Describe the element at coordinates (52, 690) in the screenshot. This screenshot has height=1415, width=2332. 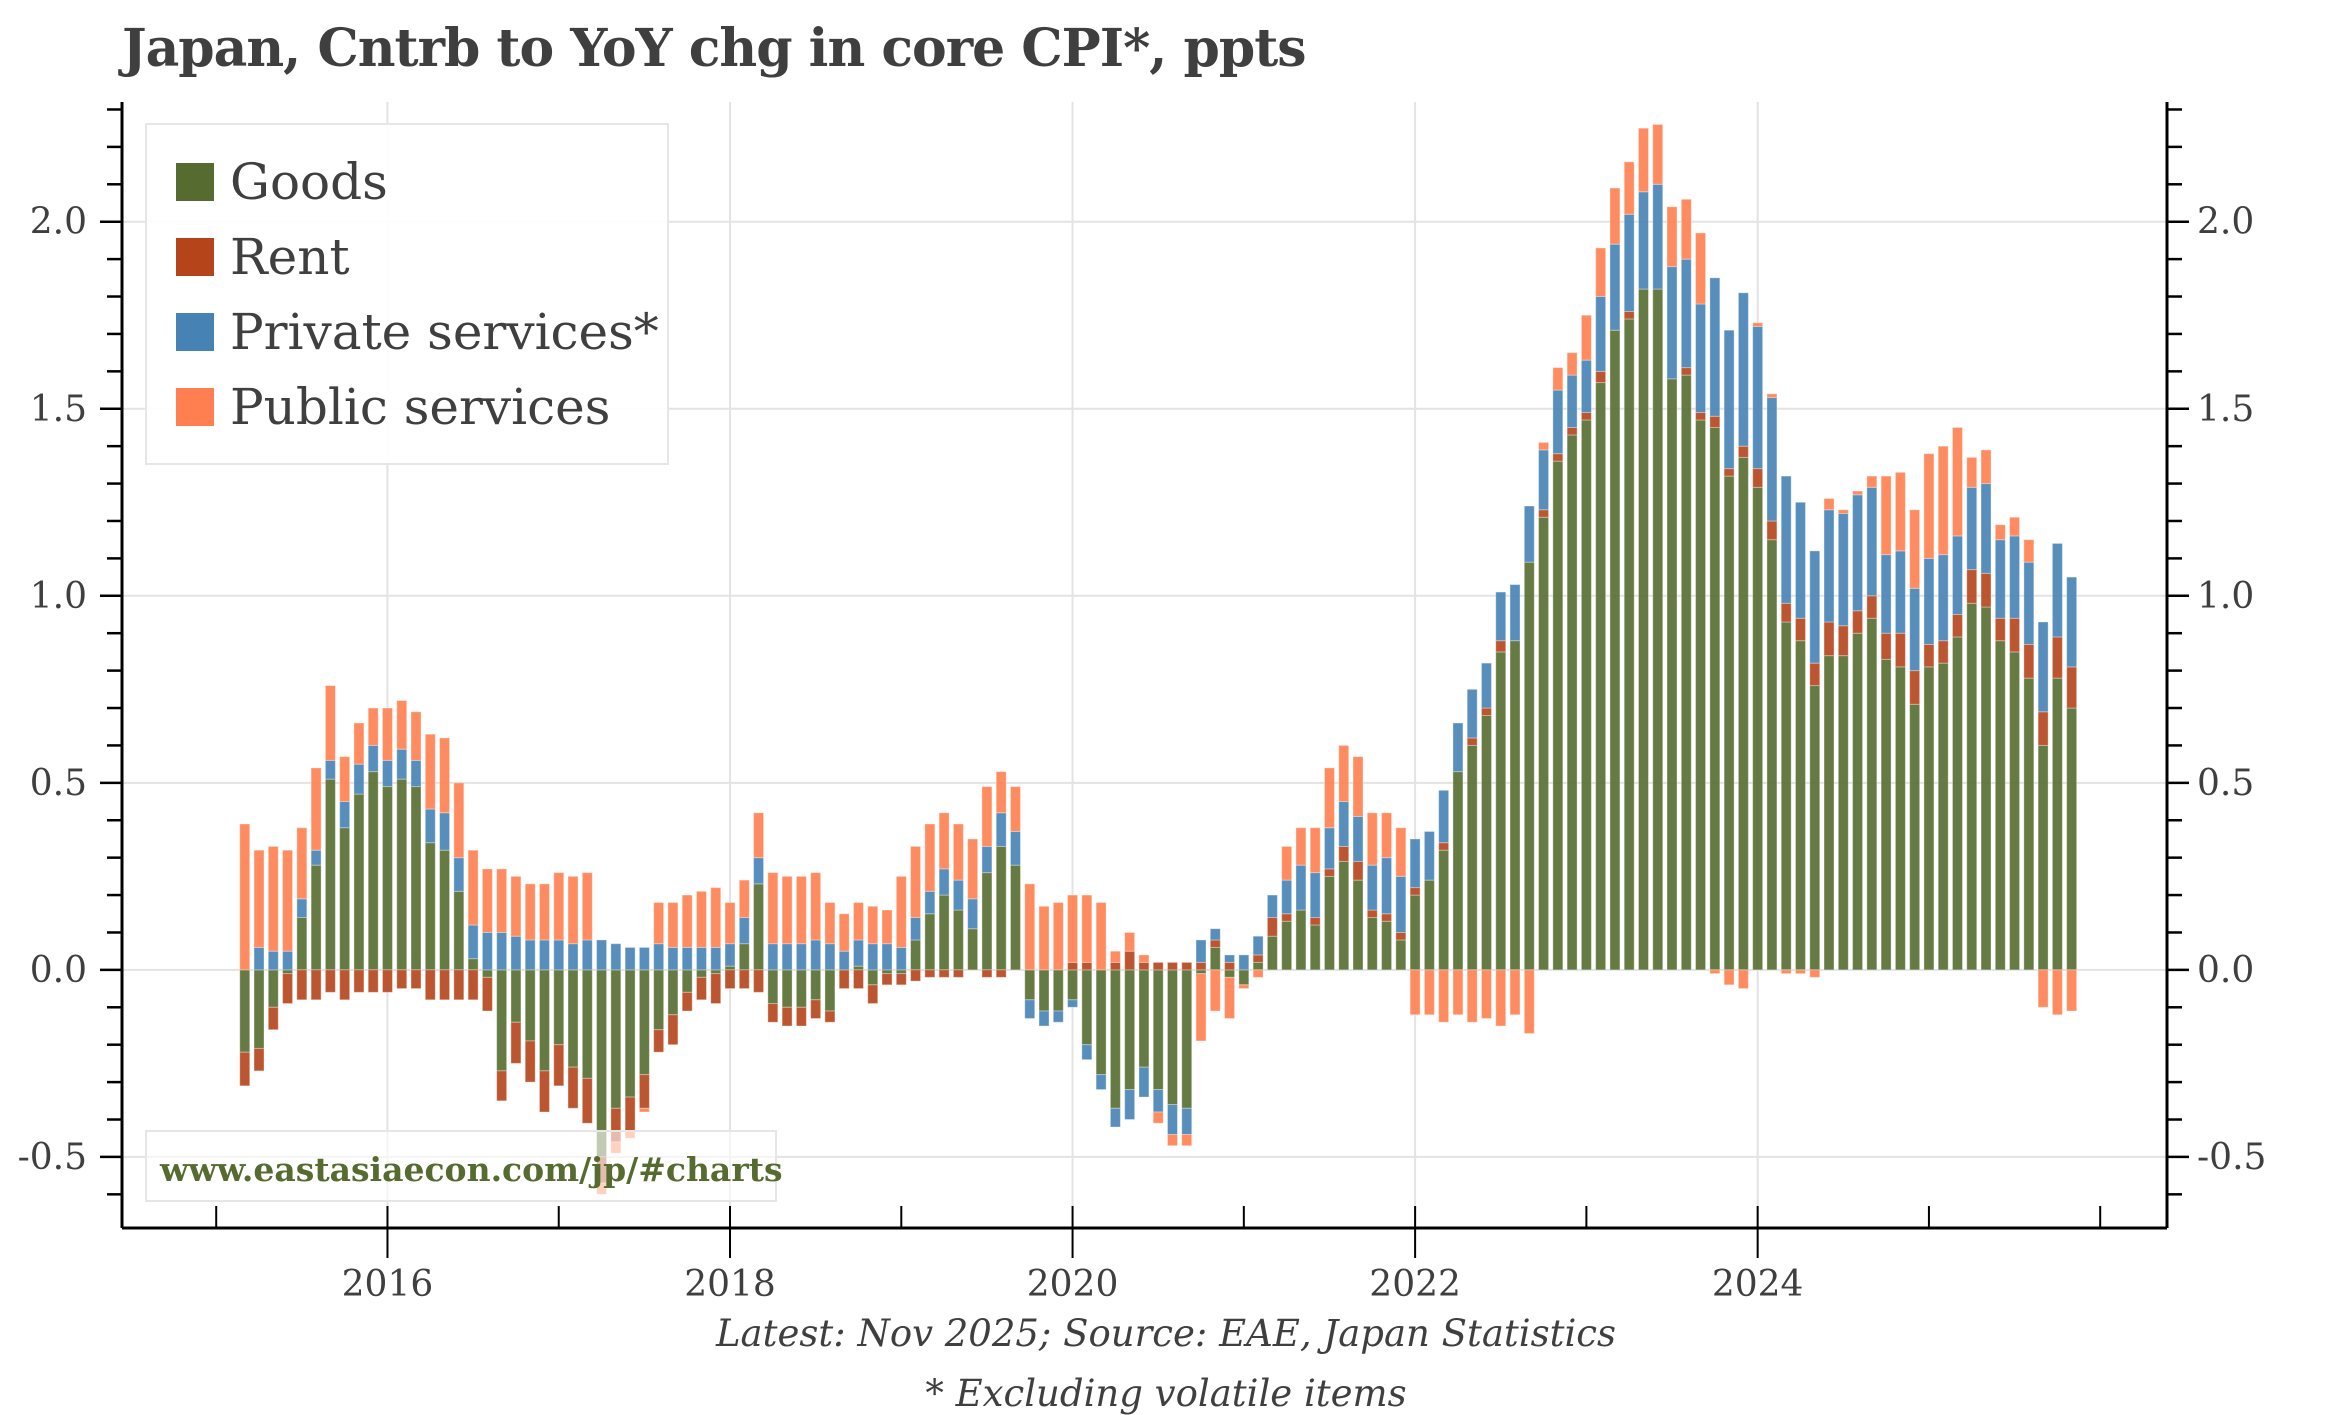
I see `y-axis-left-labels: 2.0 1.5 1.0 0.5 0.0 -0.5` at that location.